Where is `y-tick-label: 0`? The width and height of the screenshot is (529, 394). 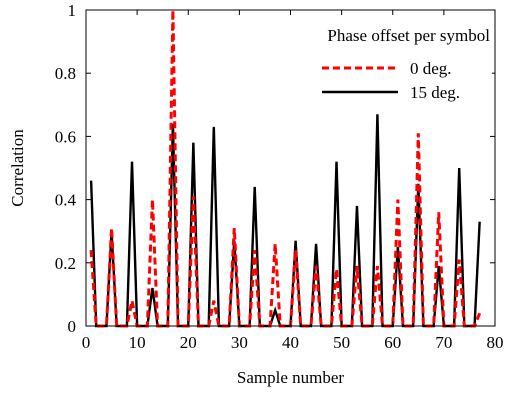 y-tick-label: 0 is located at coordinates (72, 326).